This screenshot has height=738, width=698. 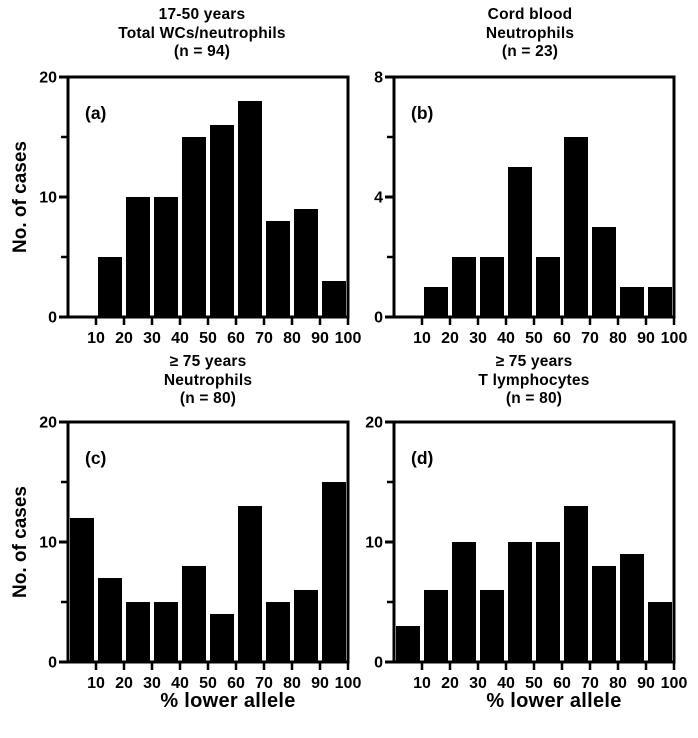 I want to click on panel-b-title-line-3: (n = 23), so click(x=530, y=51).